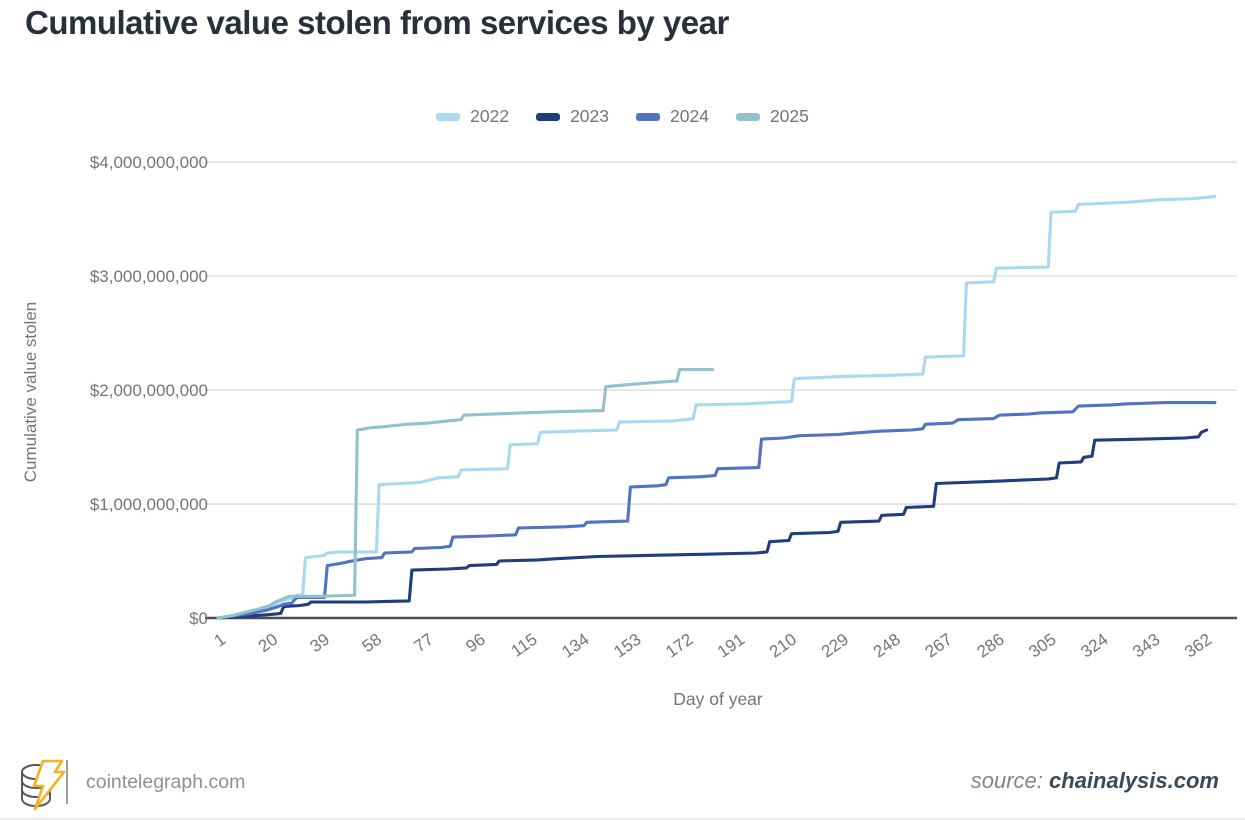  Describe the element at coordinates (448, 116) in the screenshot. I see `legend-swatch-2022` at that location.